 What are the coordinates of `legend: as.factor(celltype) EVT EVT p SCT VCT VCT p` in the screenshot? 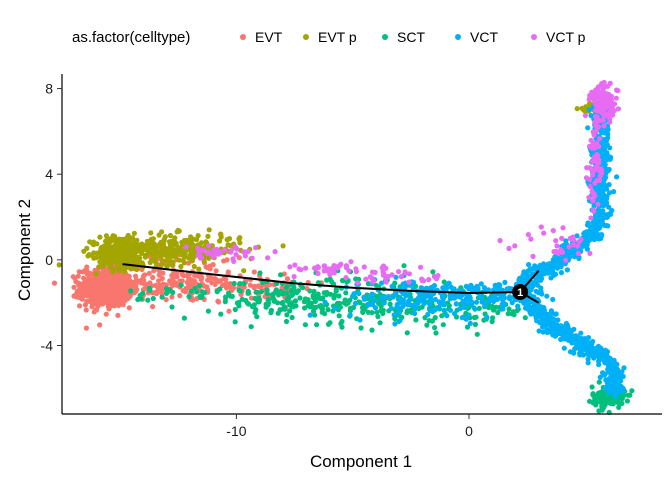 It's located at (329, 37).